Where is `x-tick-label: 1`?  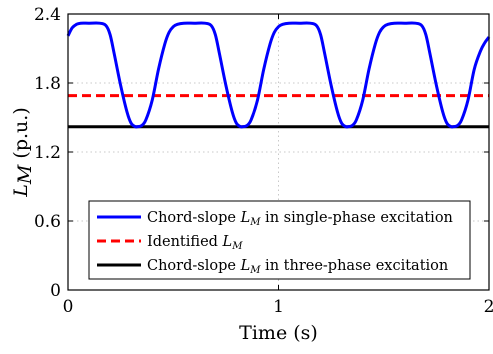
x-tick-label: 1 is located at coordinates (278, 307).